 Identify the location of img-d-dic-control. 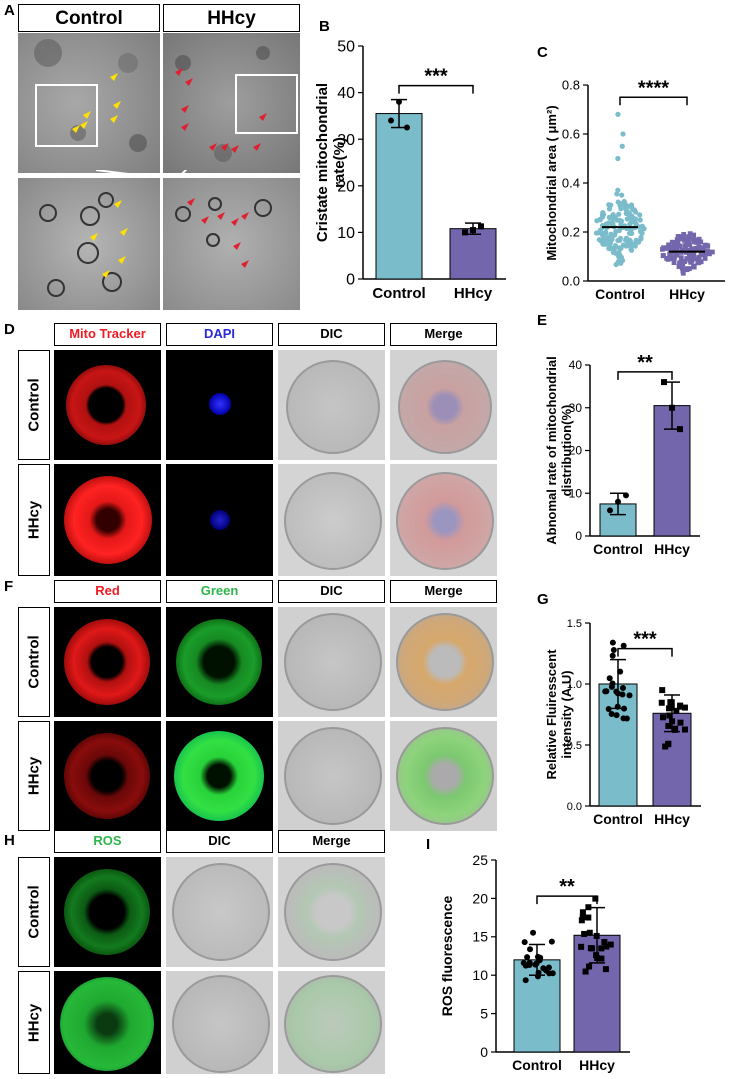
(331, 405).